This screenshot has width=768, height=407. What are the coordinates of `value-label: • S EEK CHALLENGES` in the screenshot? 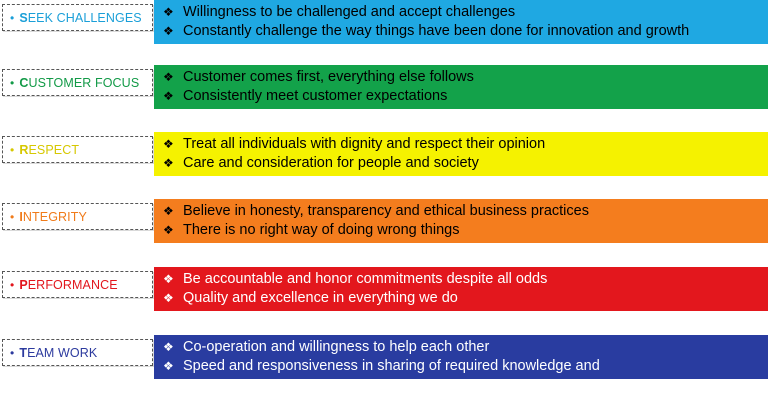 It's located at (77, 17).